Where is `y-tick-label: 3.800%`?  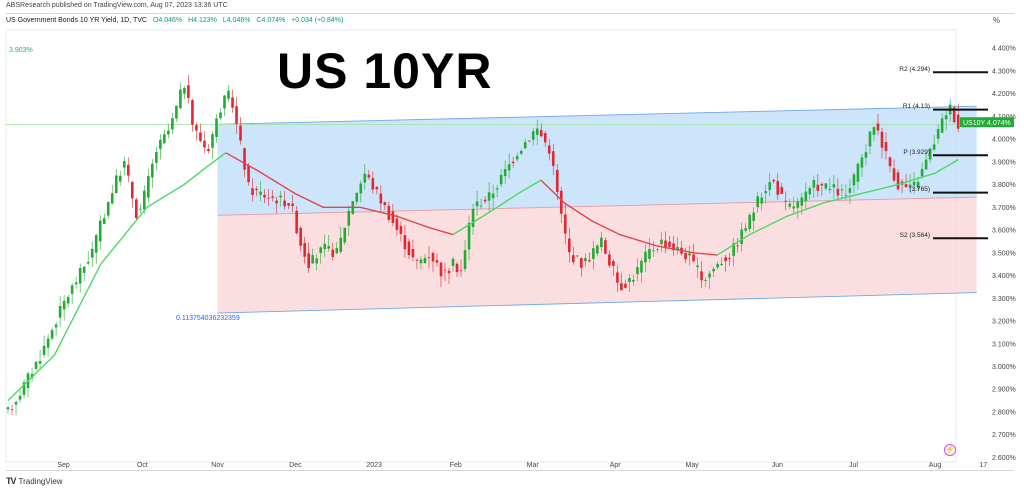
y-tick-label: 3.800% is located at coordinates (1004, 185).